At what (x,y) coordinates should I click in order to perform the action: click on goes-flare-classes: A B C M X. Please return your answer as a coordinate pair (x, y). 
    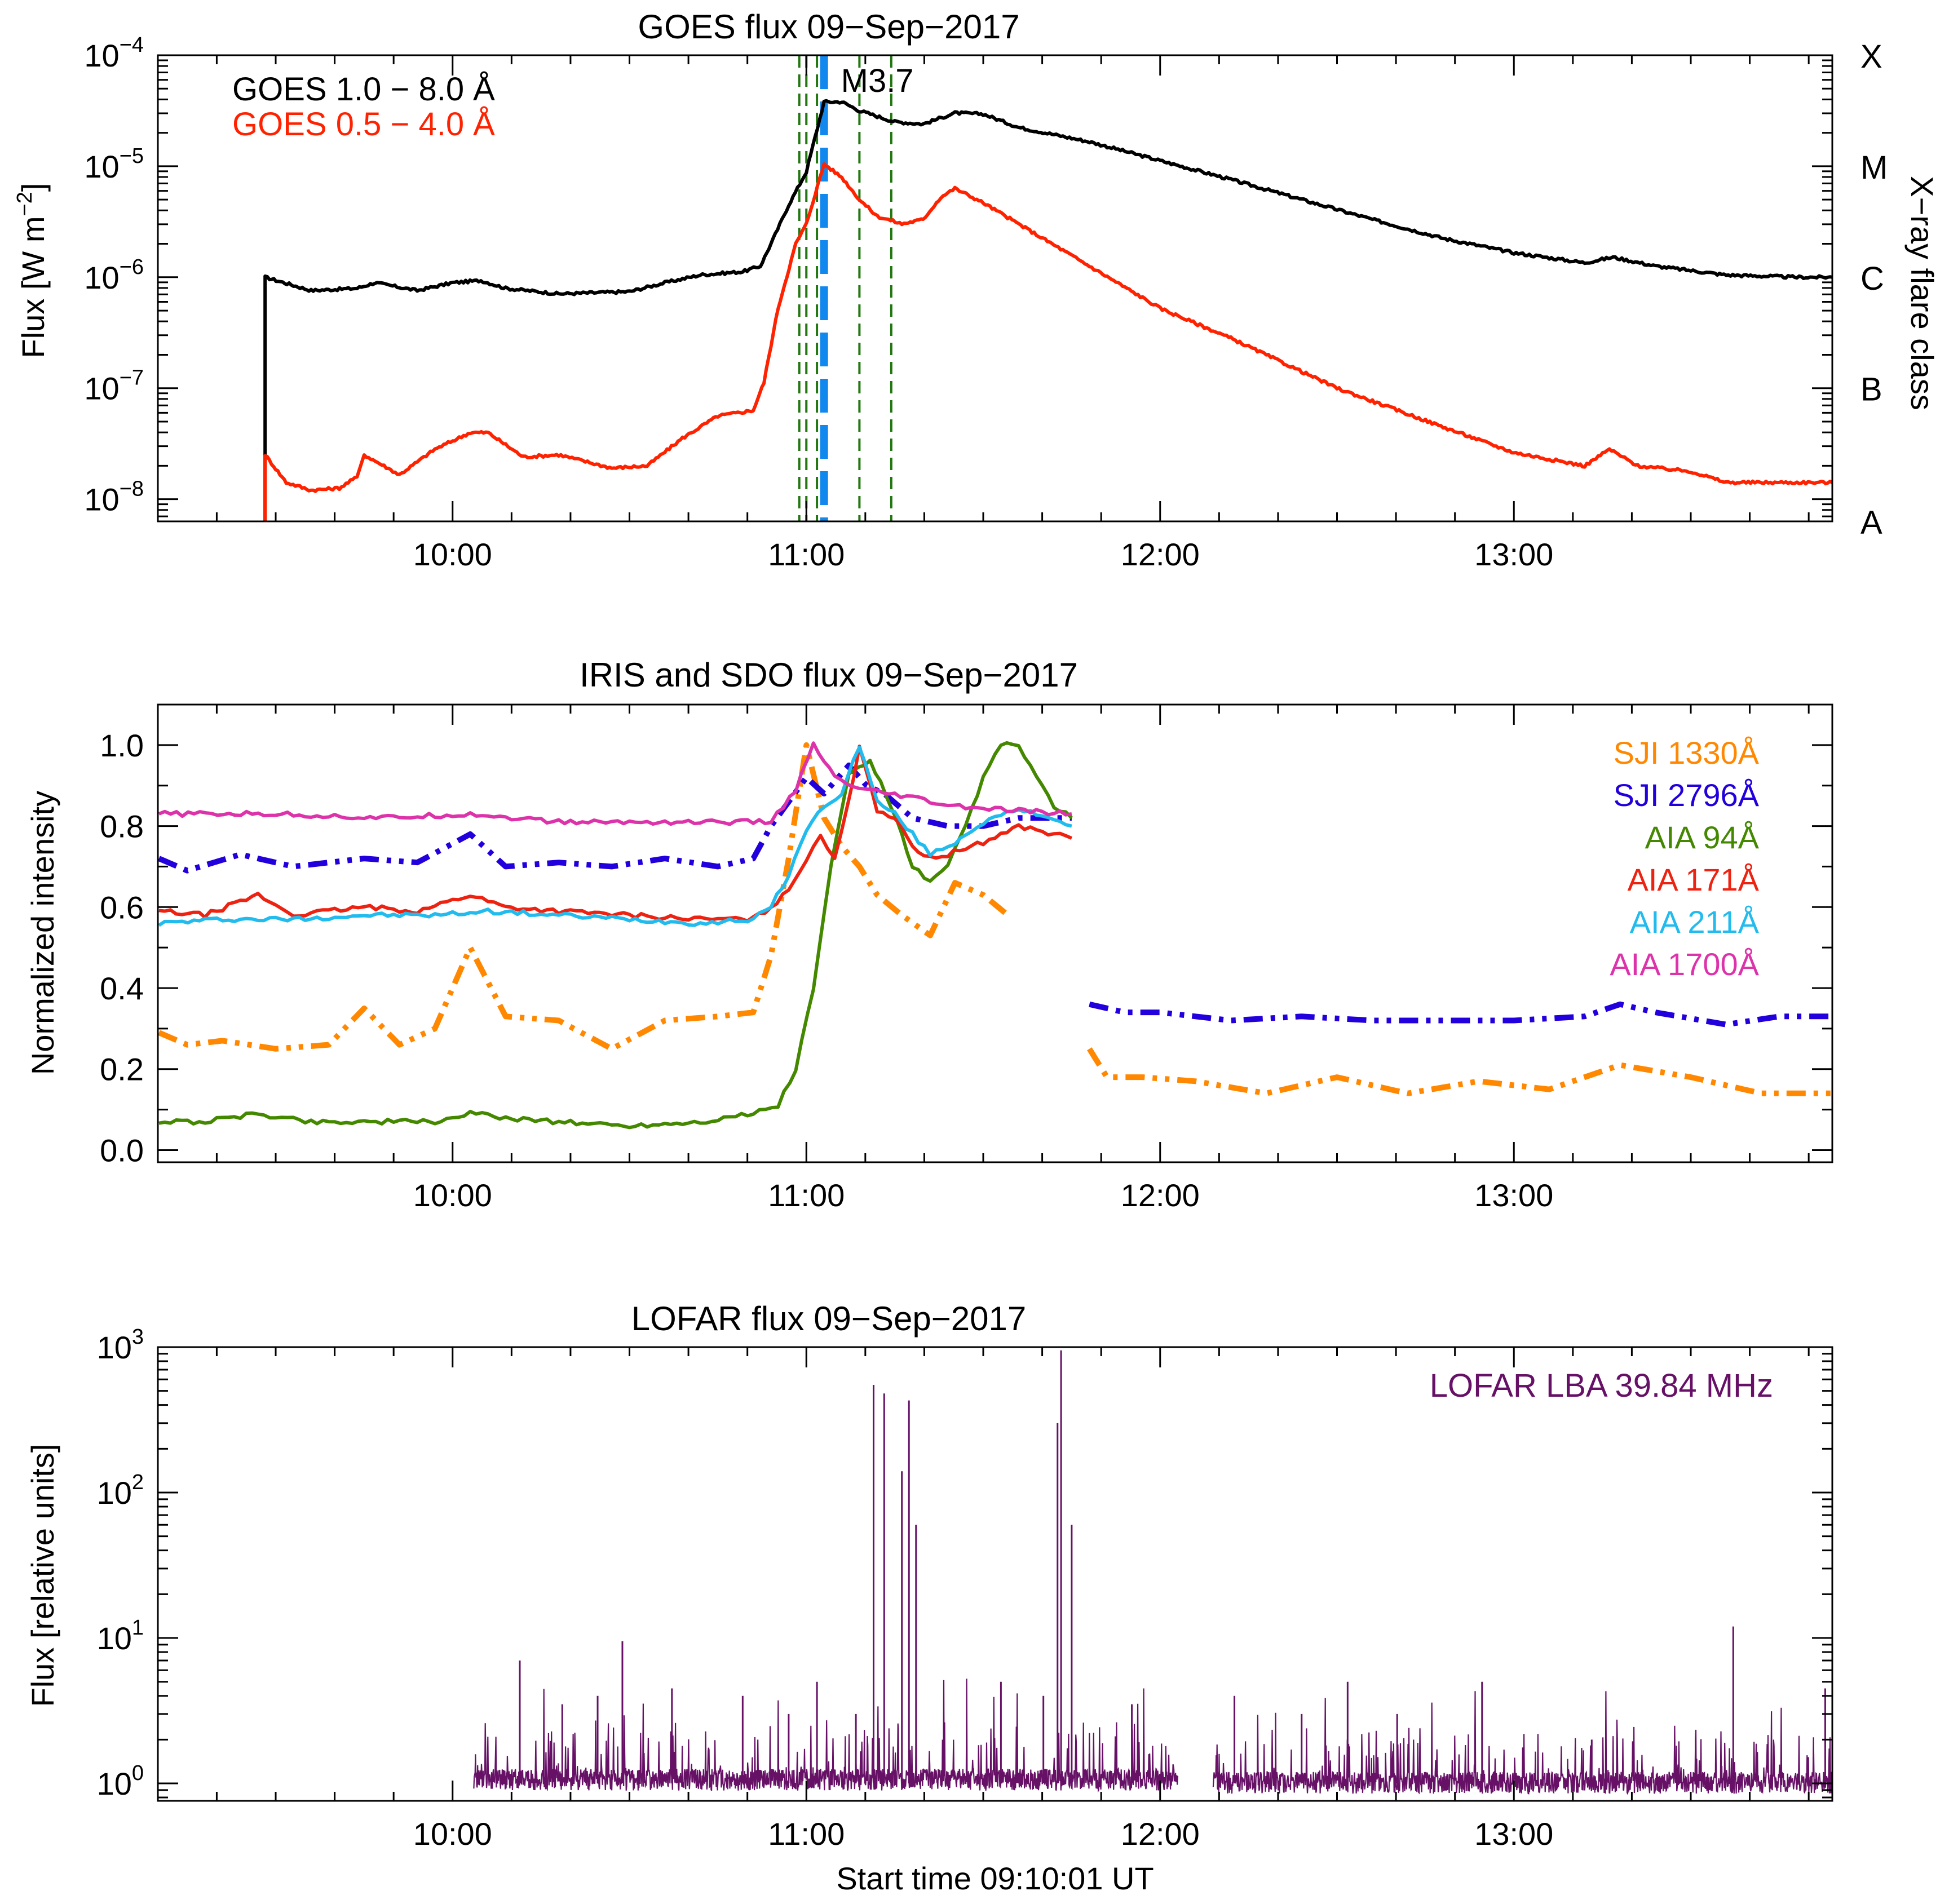
    Looking at the image, I should click on (1874, 289).